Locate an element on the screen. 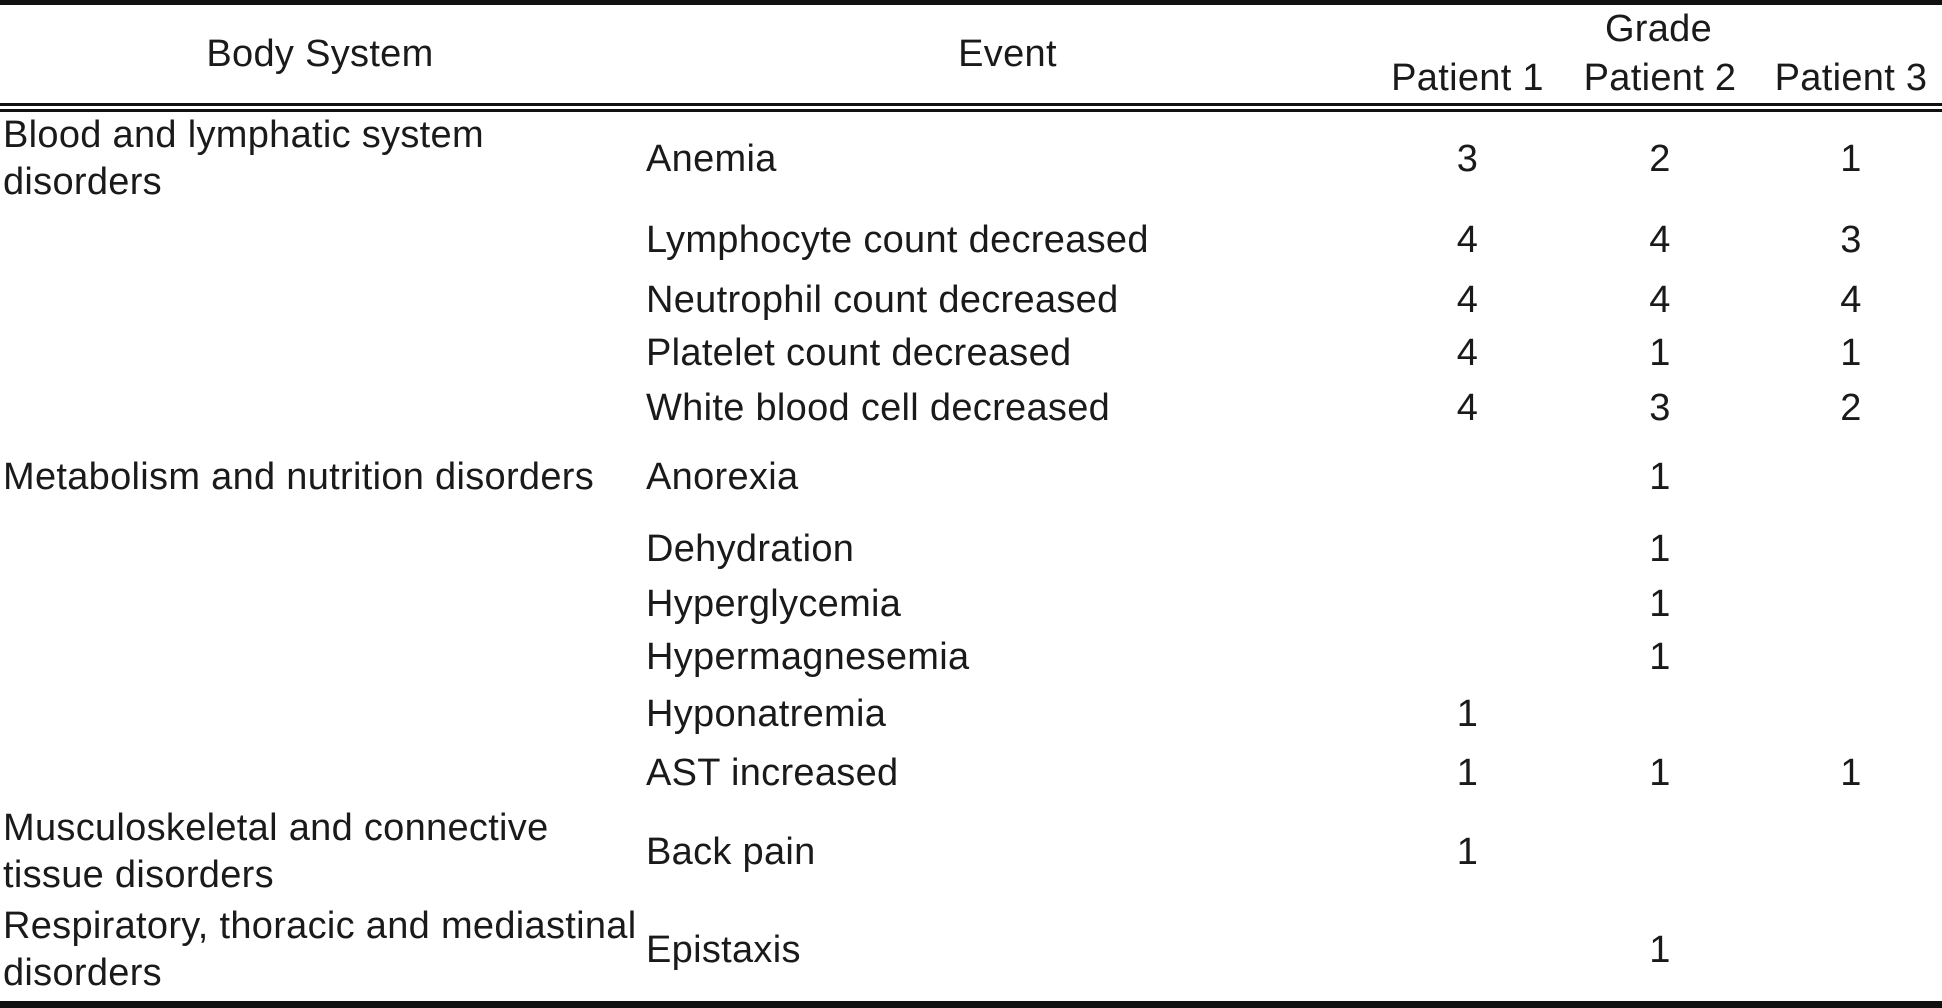 The image size is (1942, 1008). table-row: AST increased 1 1 1 is located at coordinates (971, 773).